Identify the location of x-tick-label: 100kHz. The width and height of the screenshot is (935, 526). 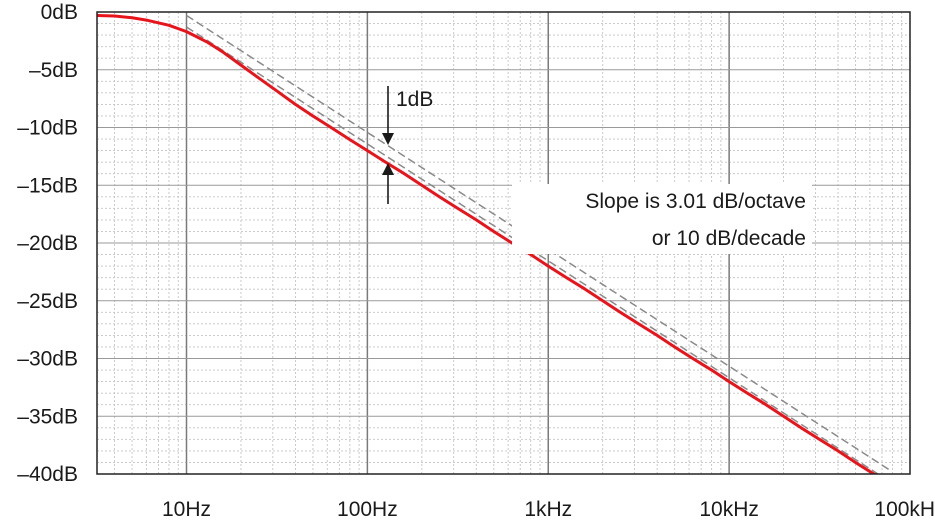
(904, 509).